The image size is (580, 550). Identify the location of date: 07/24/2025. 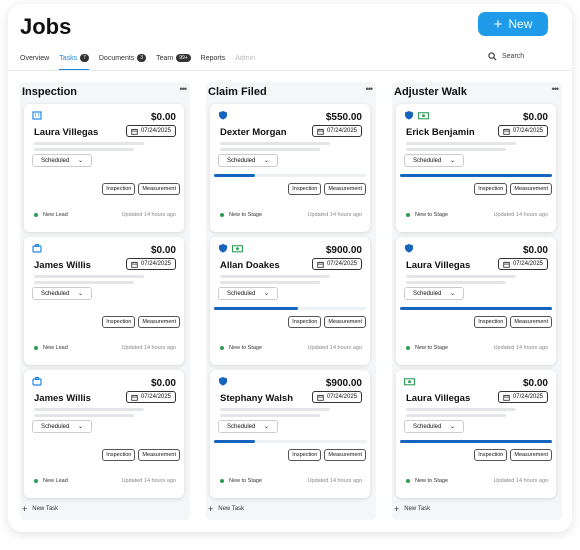
(527, 264).